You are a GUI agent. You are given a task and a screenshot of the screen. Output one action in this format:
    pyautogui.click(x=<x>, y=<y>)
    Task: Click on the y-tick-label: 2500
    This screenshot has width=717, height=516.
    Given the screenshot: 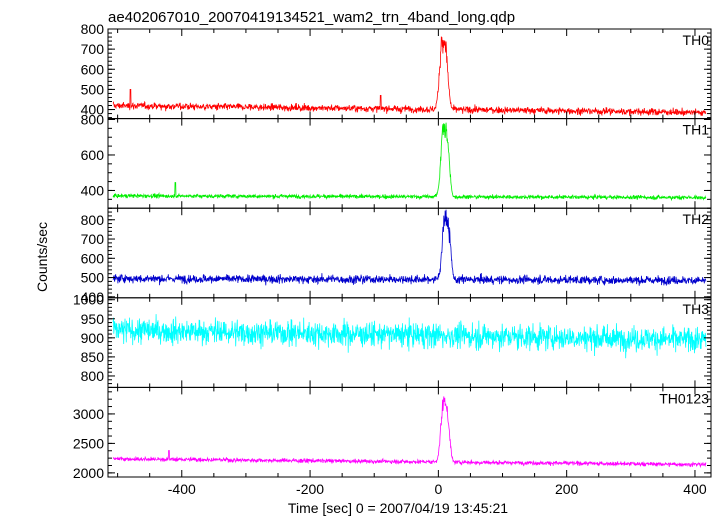 What is the action you would take?
    pyautogui.click(x=88, y=443)
    